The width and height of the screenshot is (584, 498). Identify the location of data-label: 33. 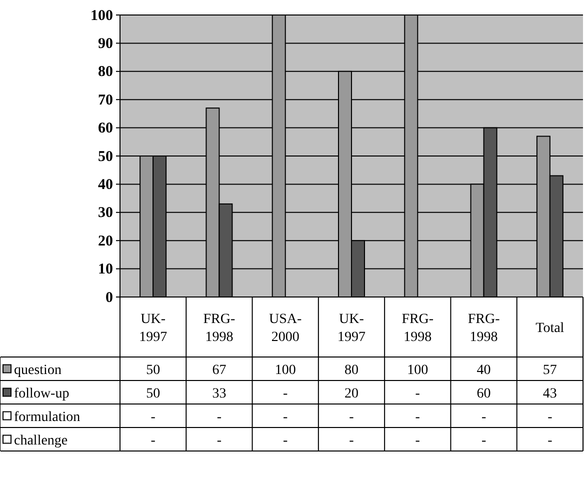
(219, 394).